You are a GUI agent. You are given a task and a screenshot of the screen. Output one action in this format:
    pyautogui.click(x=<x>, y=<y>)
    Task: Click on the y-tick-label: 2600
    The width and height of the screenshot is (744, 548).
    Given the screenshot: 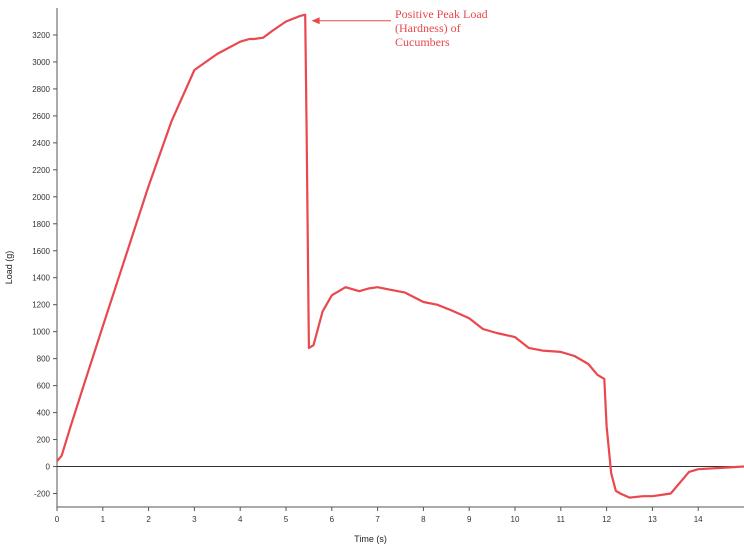 What is the action you would take?
    pyautogui.click(x=41, y=116)
    